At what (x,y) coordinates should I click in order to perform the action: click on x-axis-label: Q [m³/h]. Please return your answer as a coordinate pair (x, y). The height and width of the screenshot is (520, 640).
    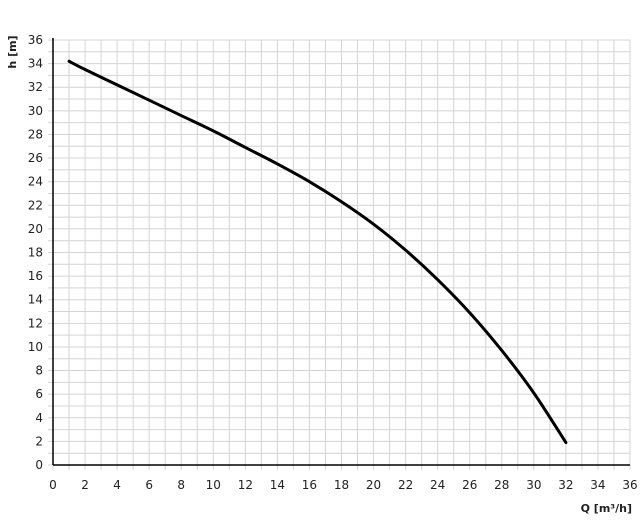
    Looking at the image, I should click on (606, 508).